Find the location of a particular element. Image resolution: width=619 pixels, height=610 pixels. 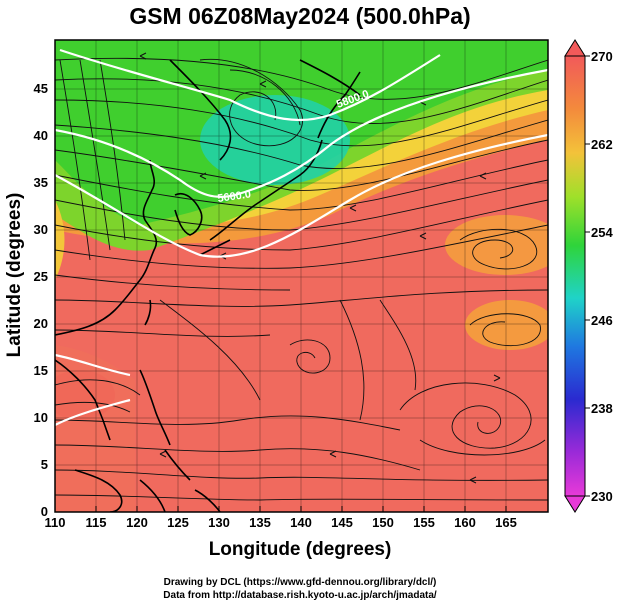

x-tick: 130 is located at coordinates (219, 522).